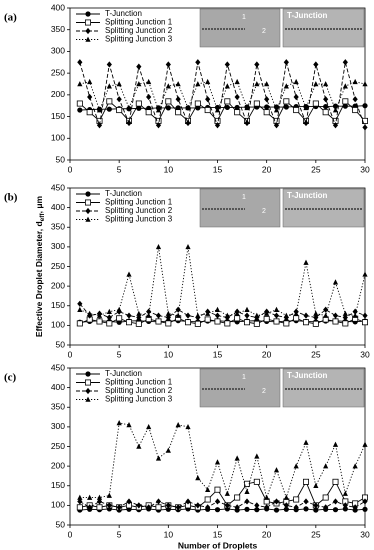 The image size is (374, 550). Describe the element at coordinates (61, 524) in the screenshot. I see `y-tick-label: 50` at that location.